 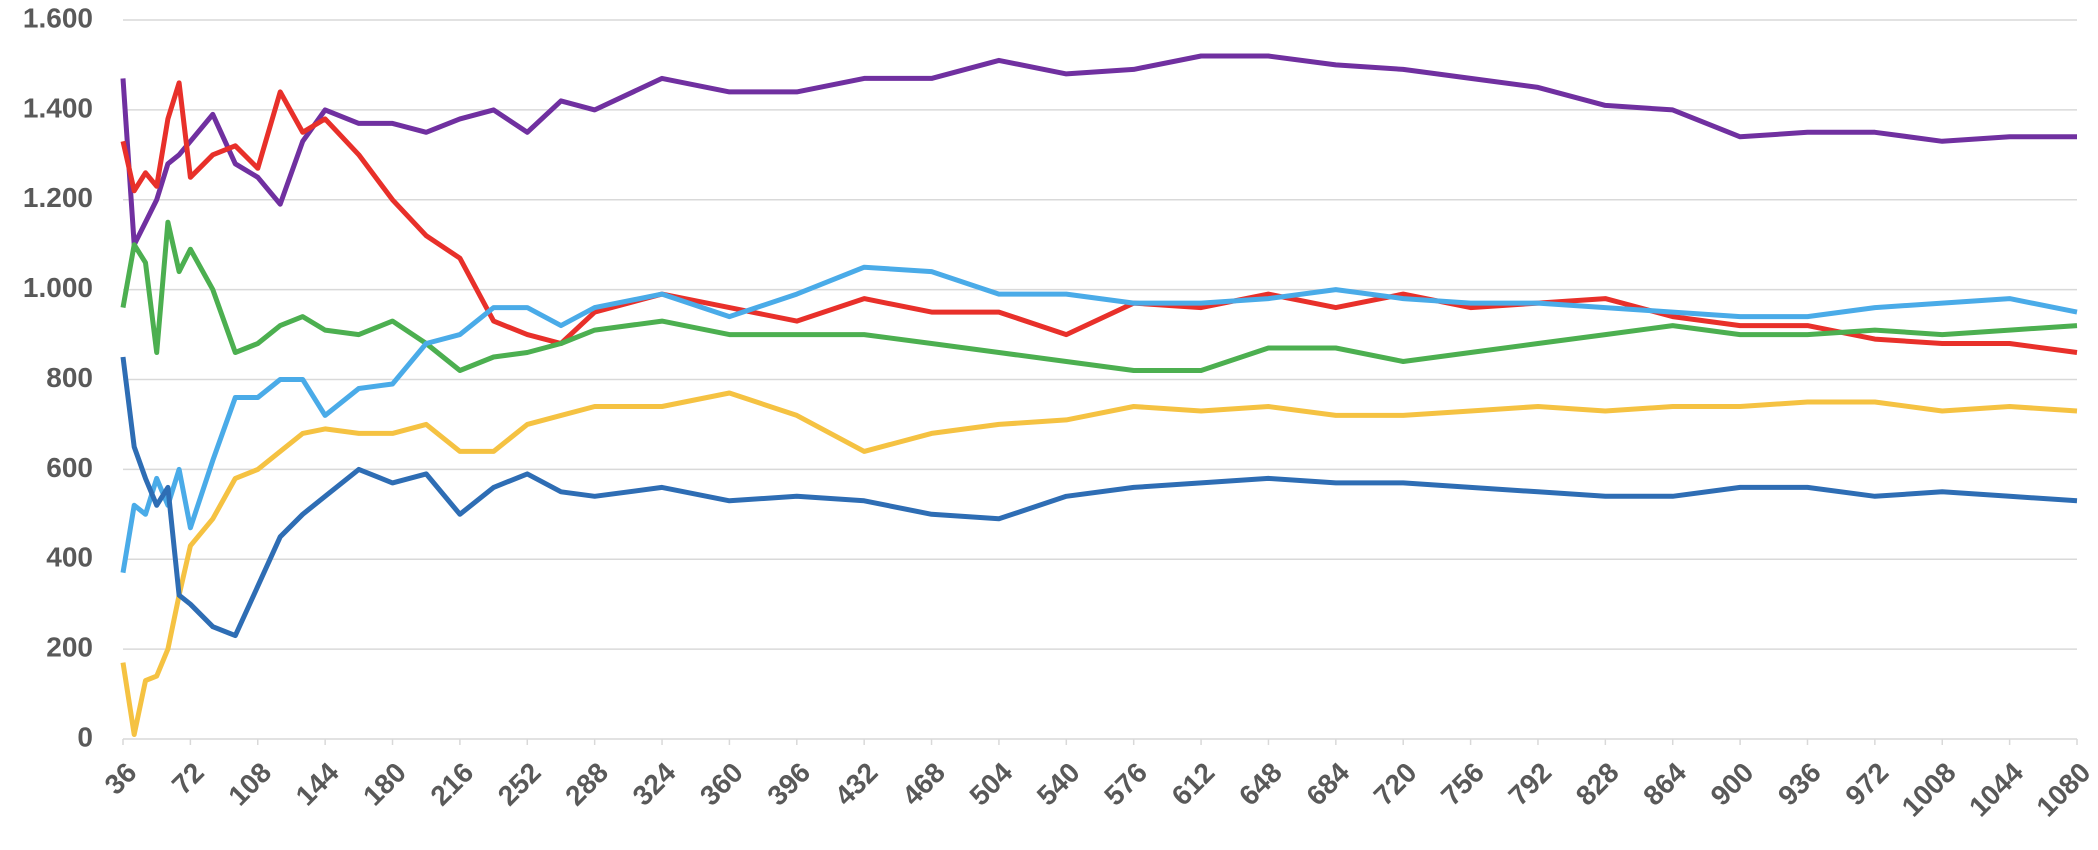 What do you see at coordinates (1260, 784) in the screenshot?
I see `x-tick-label: 648` at bounding box center [1260, 784].